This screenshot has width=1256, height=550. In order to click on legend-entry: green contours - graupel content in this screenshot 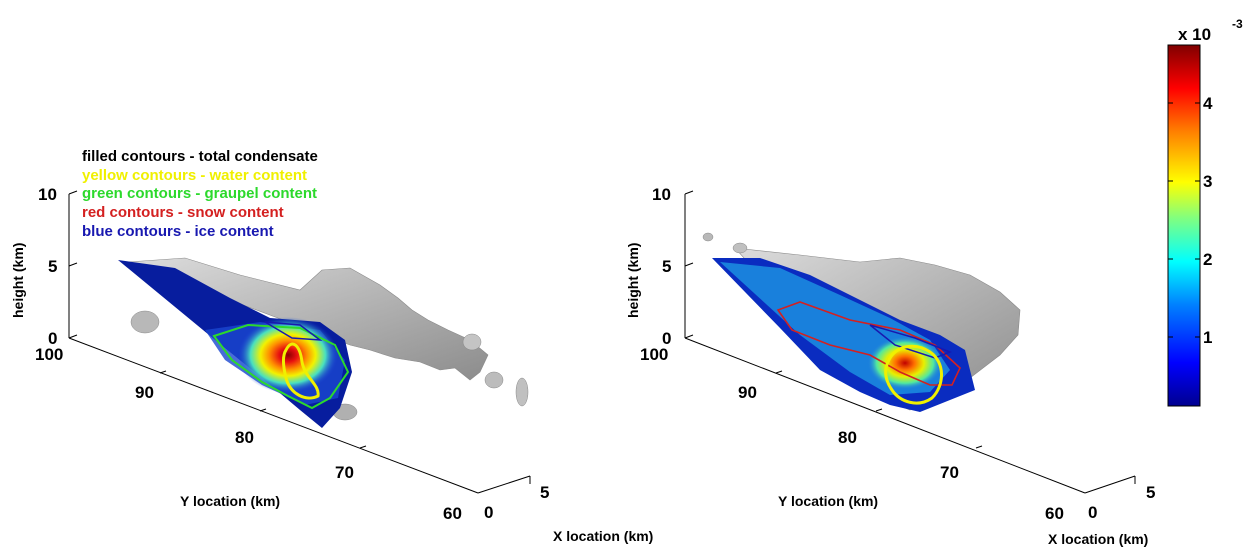, I will do `click(199, 193)`.